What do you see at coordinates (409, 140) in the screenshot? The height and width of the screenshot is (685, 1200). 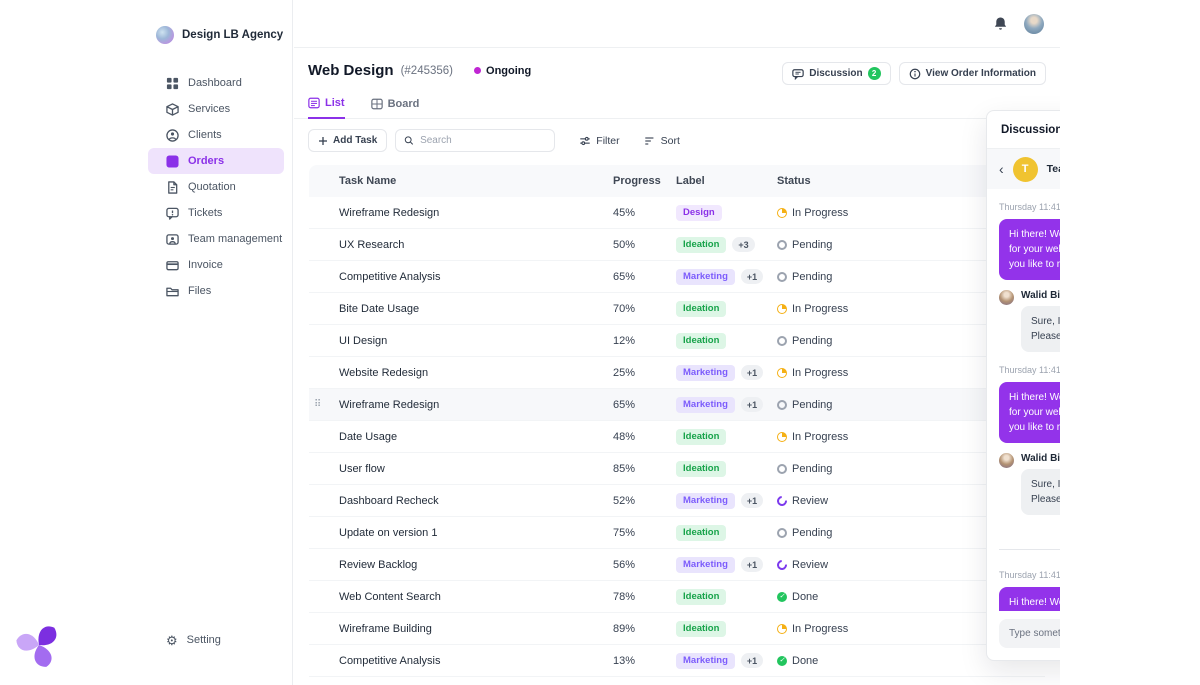 I see `search-icon` at bounding box center [409, 140].